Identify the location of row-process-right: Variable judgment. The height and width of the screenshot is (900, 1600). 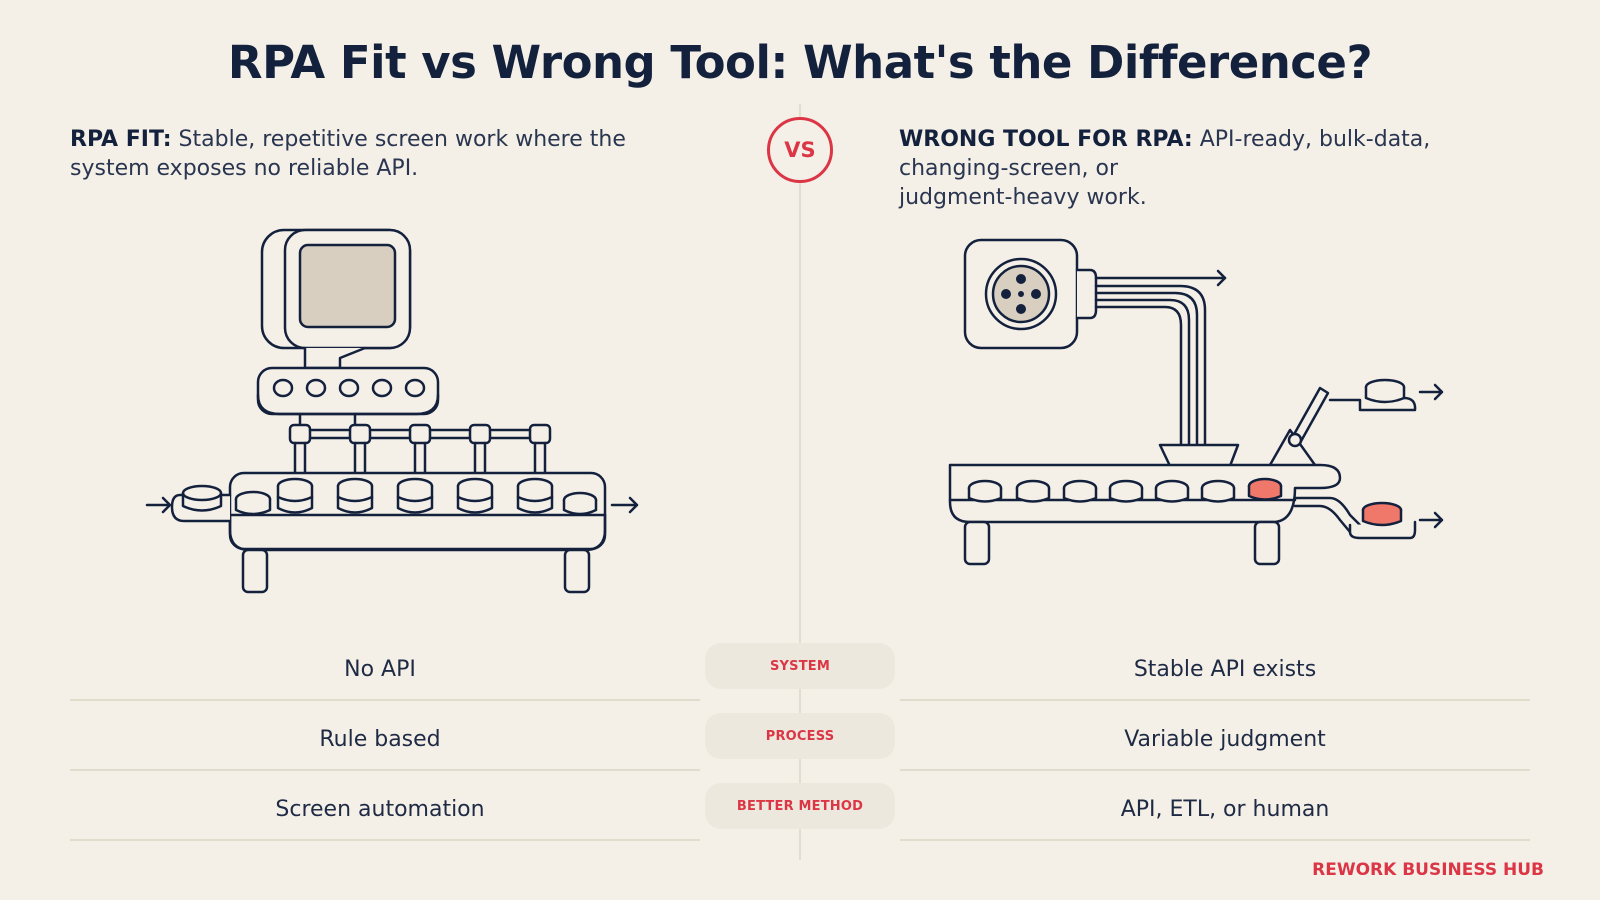
(1225, 739).